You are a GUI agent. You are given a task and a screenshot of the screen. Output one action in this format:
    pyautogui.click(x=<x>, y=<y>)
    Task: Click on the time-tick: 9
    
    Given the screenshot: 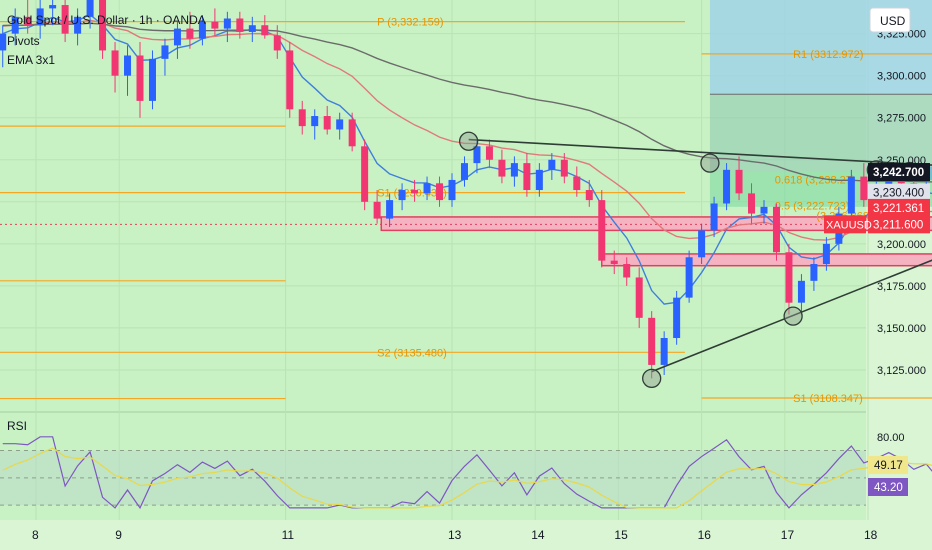 What is the action you would take?
    pyautogui.click(x=118, y=535)
    